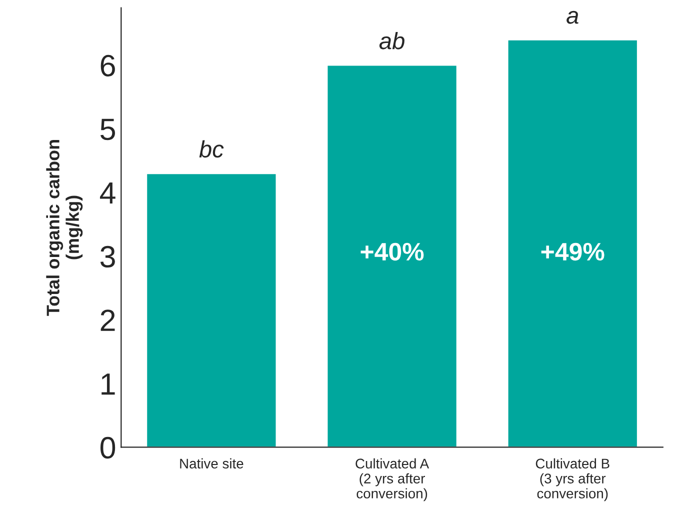 The height and width of the screenshot is (520, 673). What do you see at coordinates (108, 384) in the screenshot?
I see `y-tick-label: 1` at bounding box center [108, 384].